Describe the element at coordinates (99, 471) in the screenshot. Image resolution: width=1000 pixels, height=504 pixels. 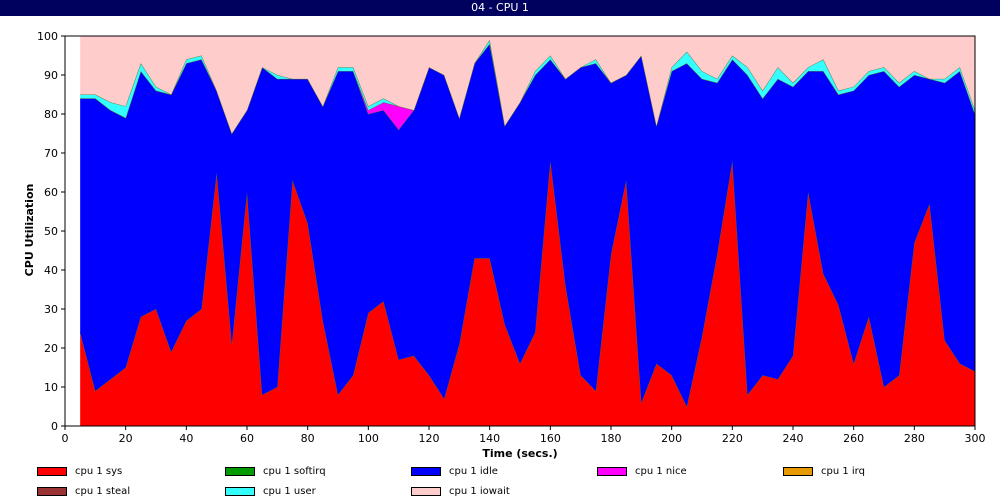
I see `legend-label: cpu 1 sys` at that location.